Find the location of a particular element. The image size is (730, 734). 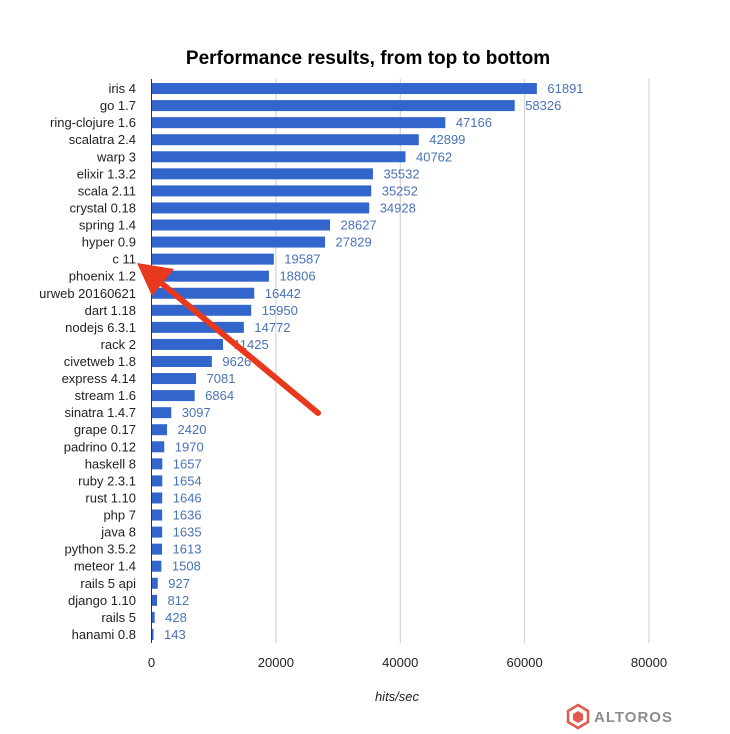

value-label: 15950 is located at coordinates (280, 310).